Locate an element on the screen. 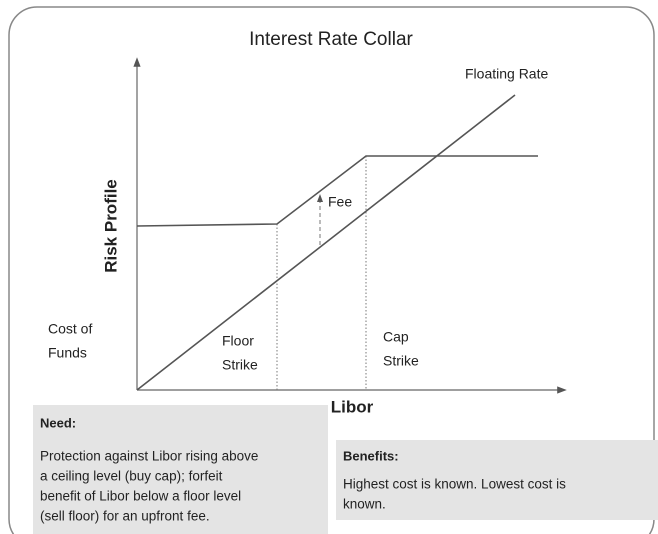 This screenshot has height=534, width=658. need-text: Protection against Libor rising above is located at coordinates (149, 456).